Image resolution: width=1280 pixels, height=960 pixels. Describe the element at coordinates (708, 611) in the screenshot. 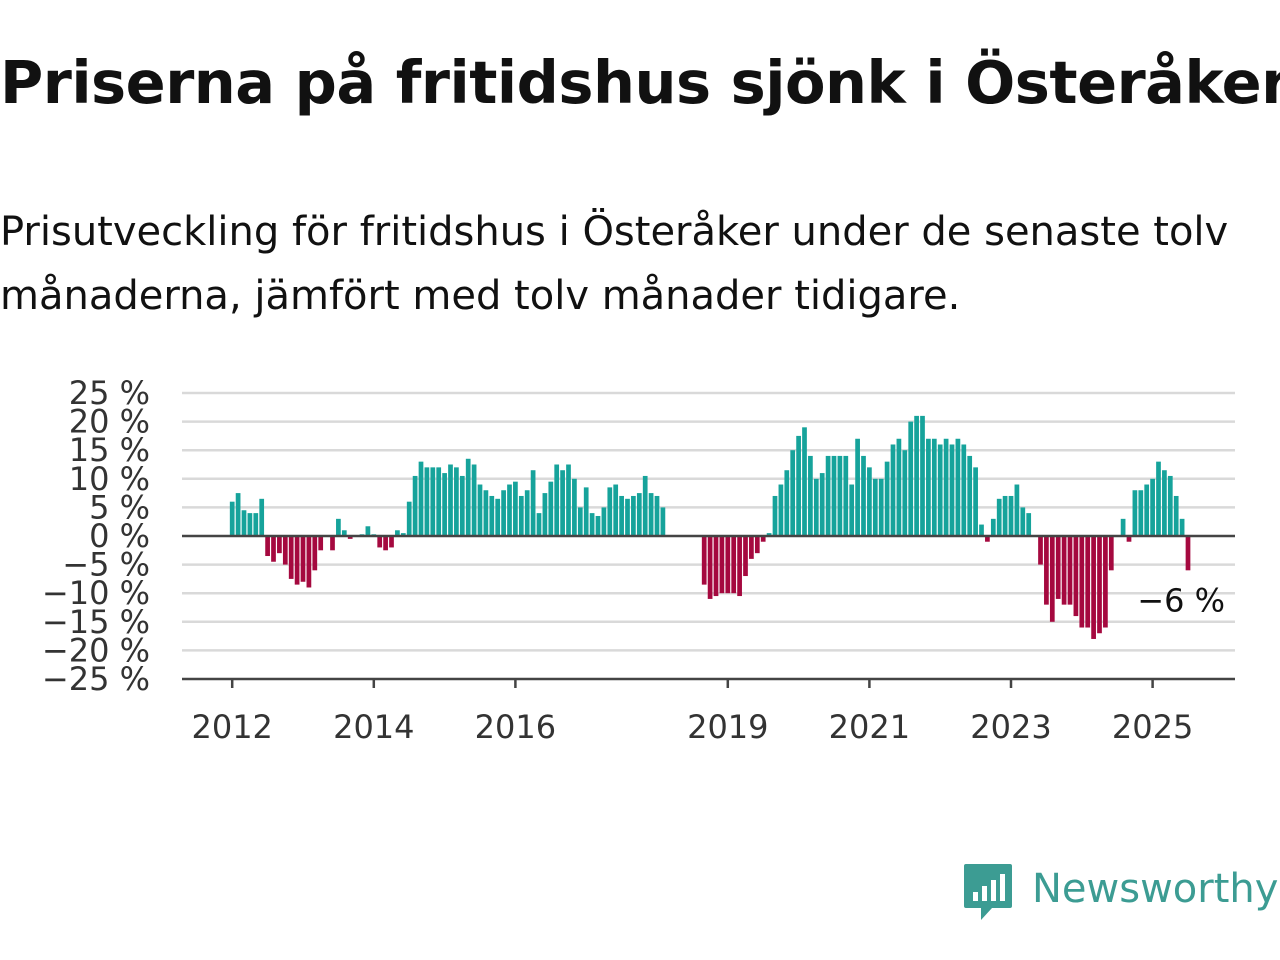

I see `axes` at that location.